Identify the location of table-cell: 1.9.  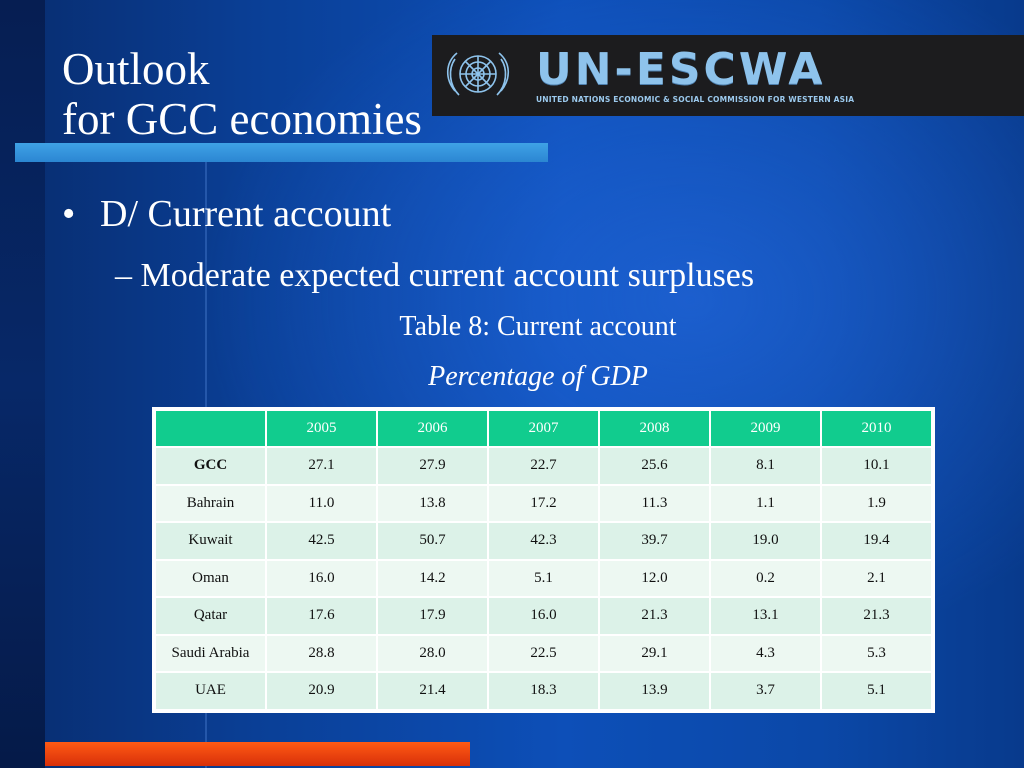
(876, 503).